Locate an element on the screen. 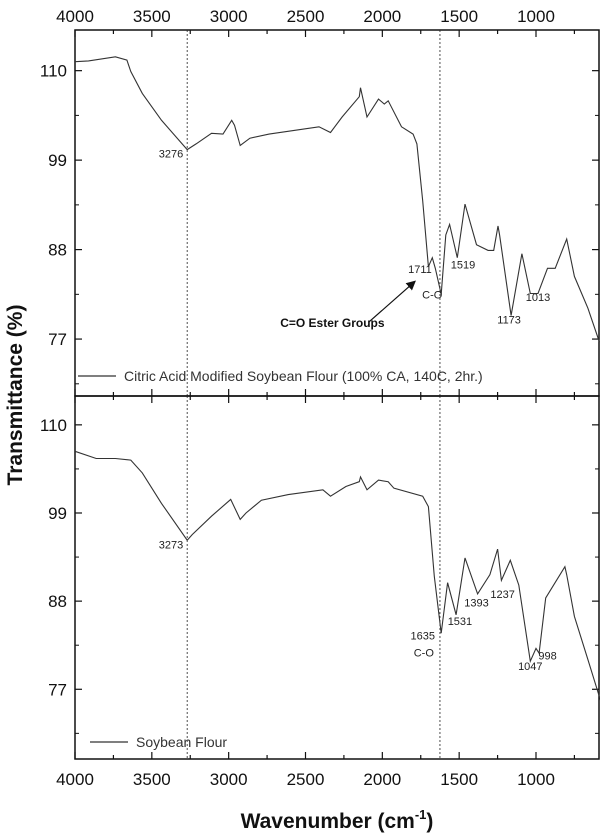 Image resolution: width=600 pixels, height=834 pixels. peak-label: 1047 is located at coordinates (530, 667).